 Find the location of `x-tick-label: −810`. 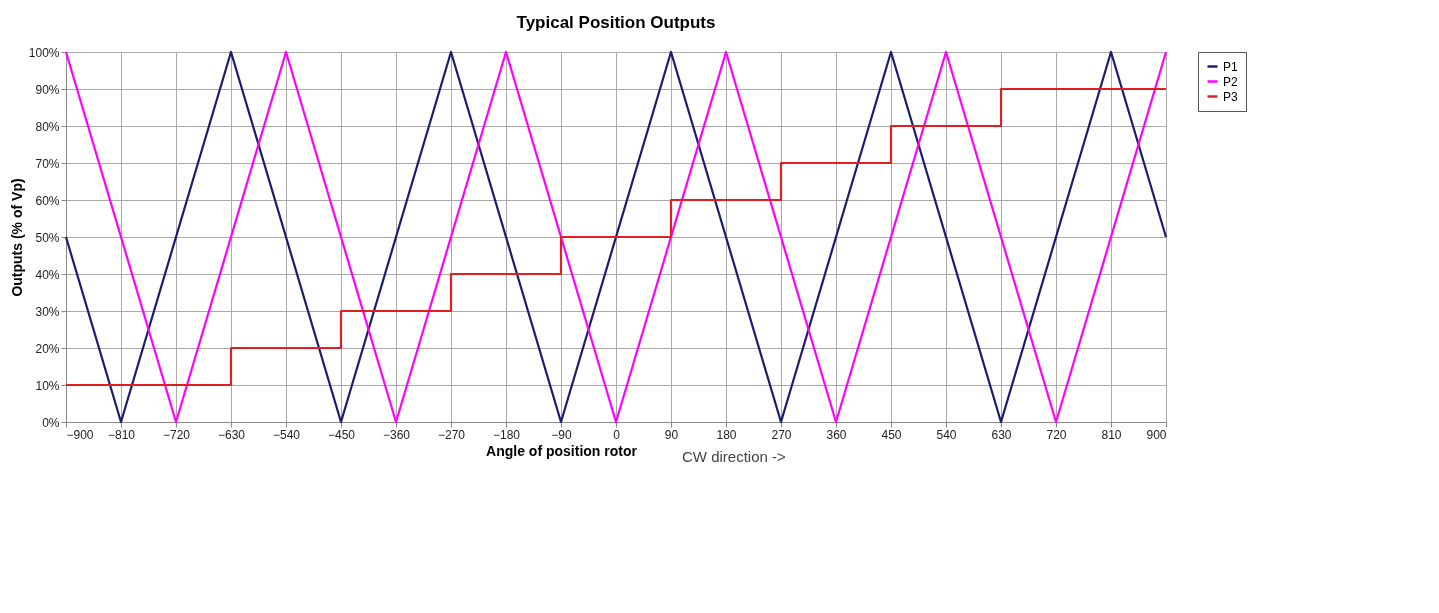

x-tick-label: −810 is located at coordinates (121, 434).